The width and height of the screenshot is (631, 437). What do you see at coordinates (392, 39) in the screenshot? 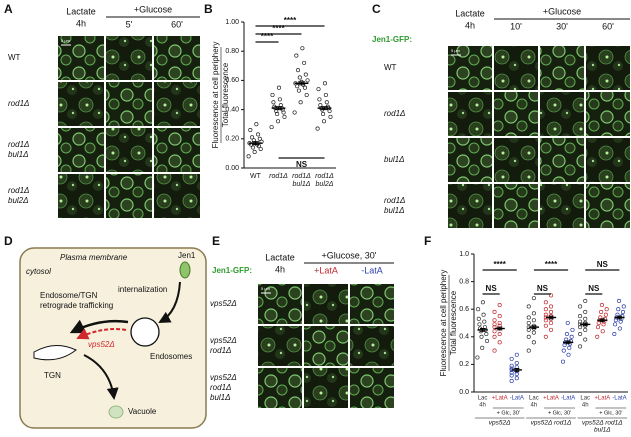
I see `reporter-label: Jen1-GFP:` at bounding box center [392, 39].